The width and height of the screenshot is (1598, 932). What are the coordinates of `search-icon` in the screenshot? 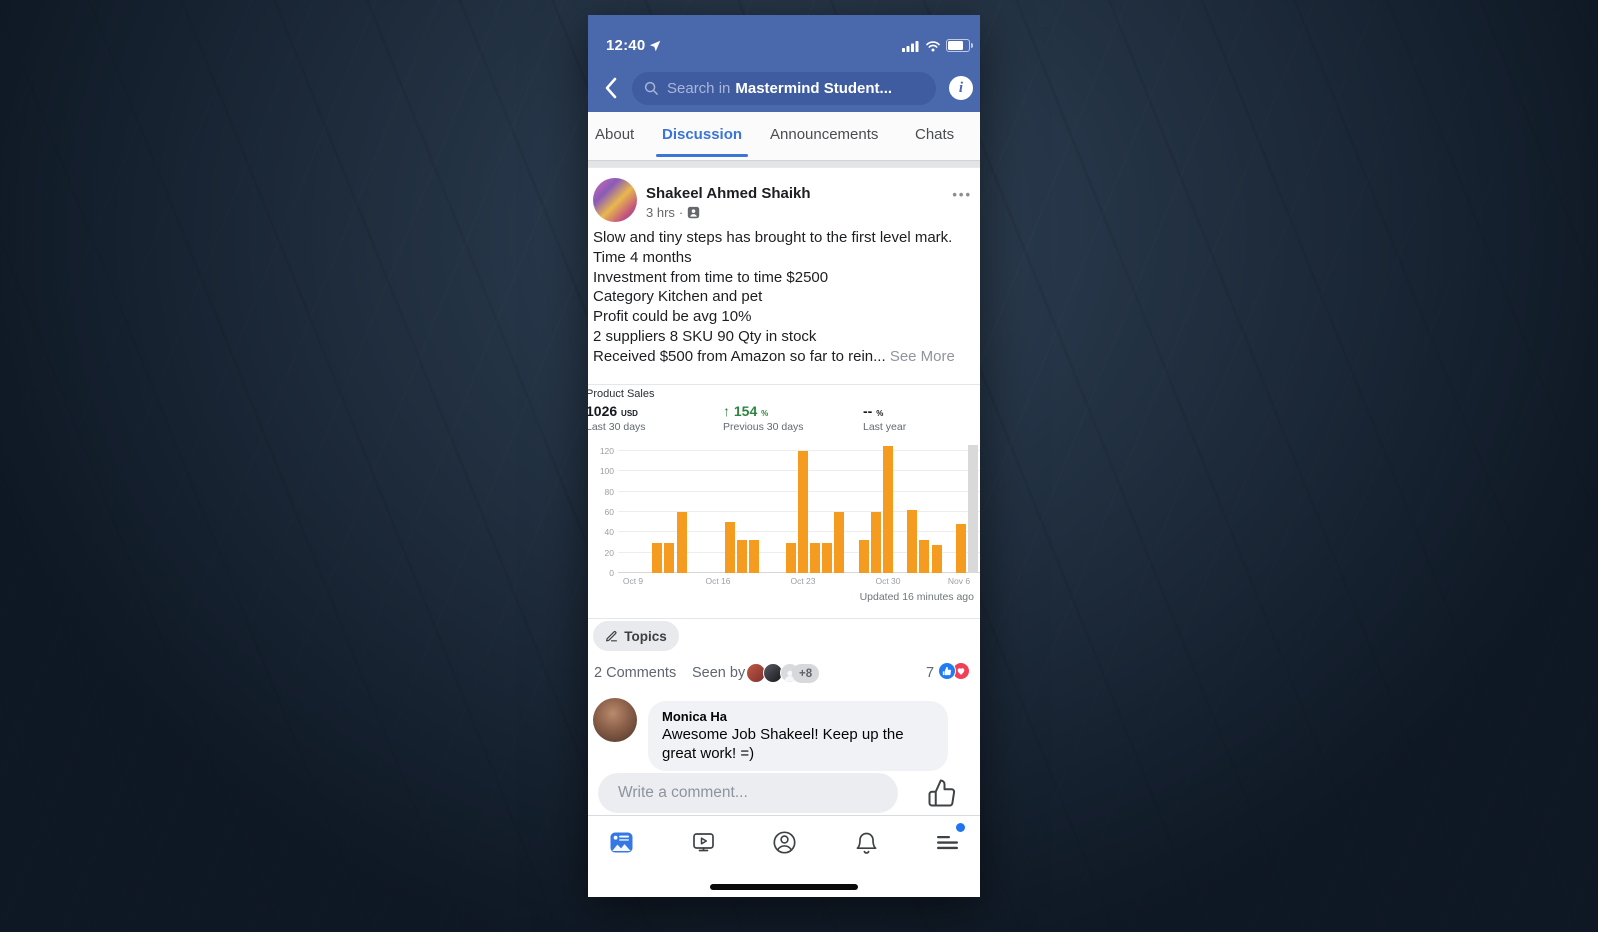 It's located at (651, 88).